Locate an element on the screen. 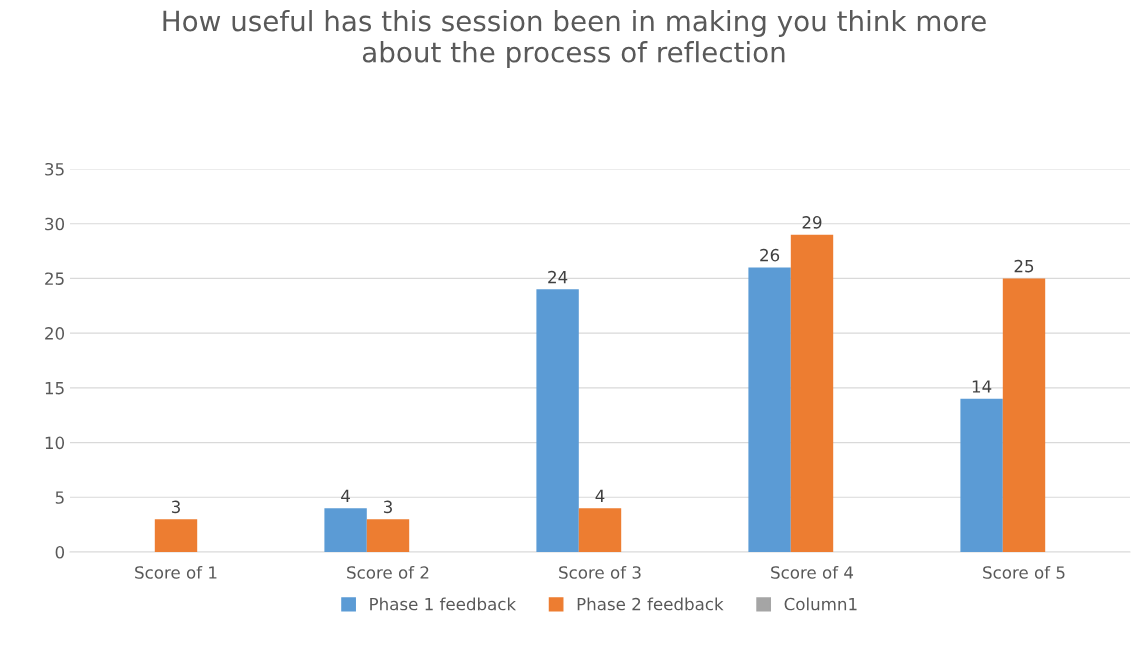 This screenshot has width=1148, height=667. y-tick-label: 25 is located at coordinates (54, 278).